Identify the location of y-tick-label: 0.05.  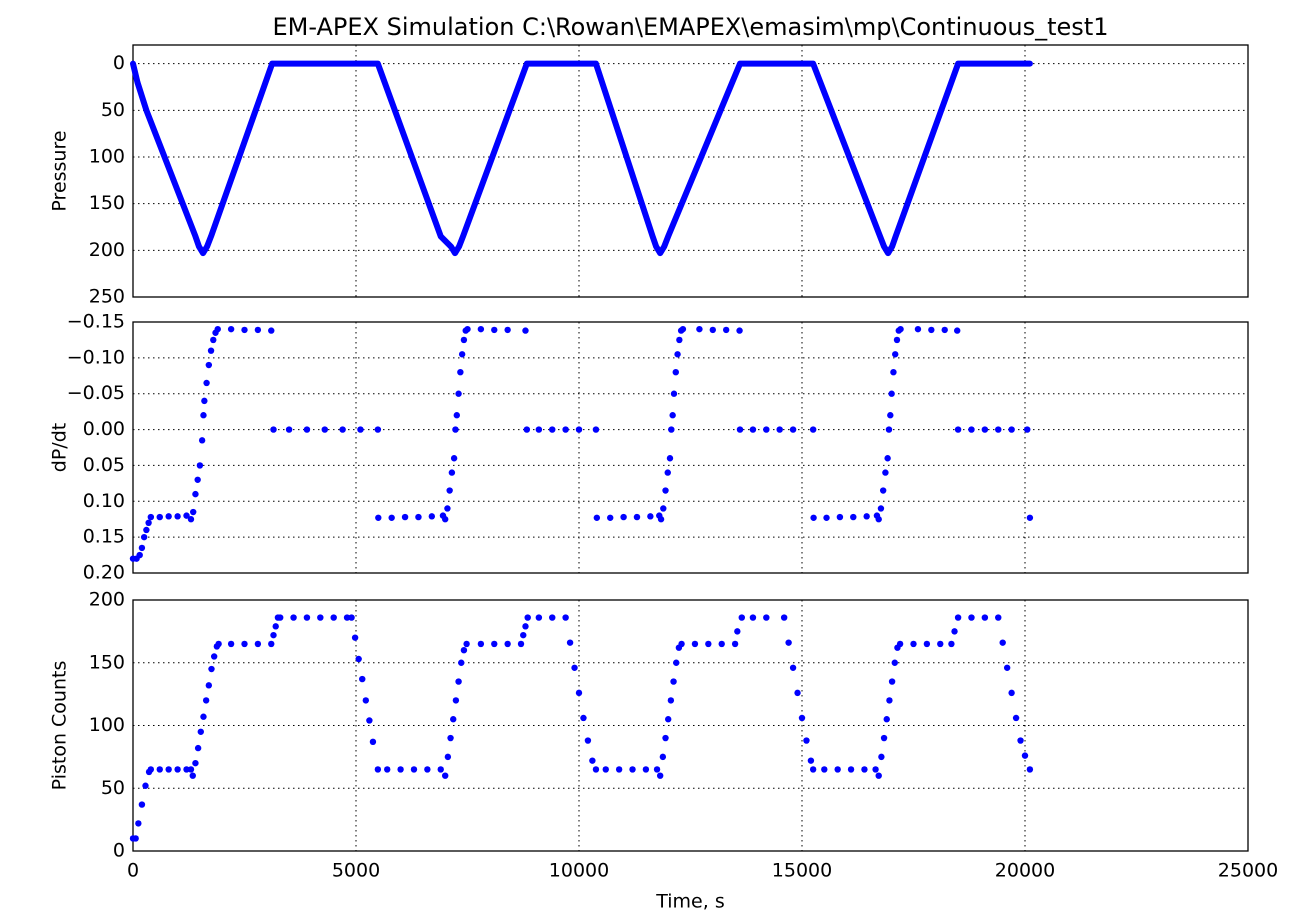
(104, 465).